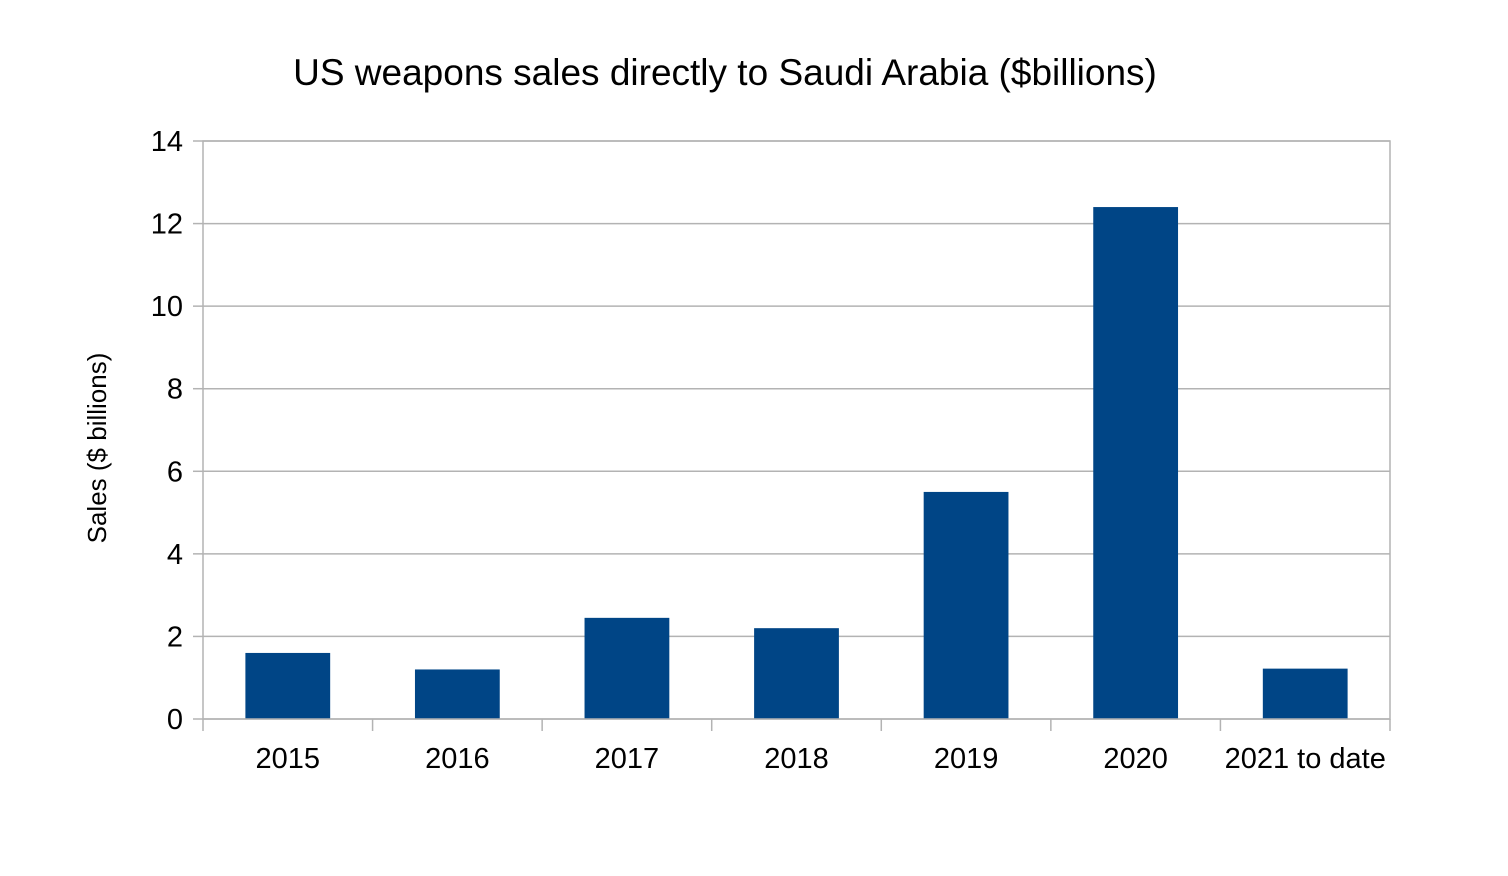  I want to click on x-tick-labels: 2015 2016 2017 2018 2019 2020 2021 to date, so click(821, 759).